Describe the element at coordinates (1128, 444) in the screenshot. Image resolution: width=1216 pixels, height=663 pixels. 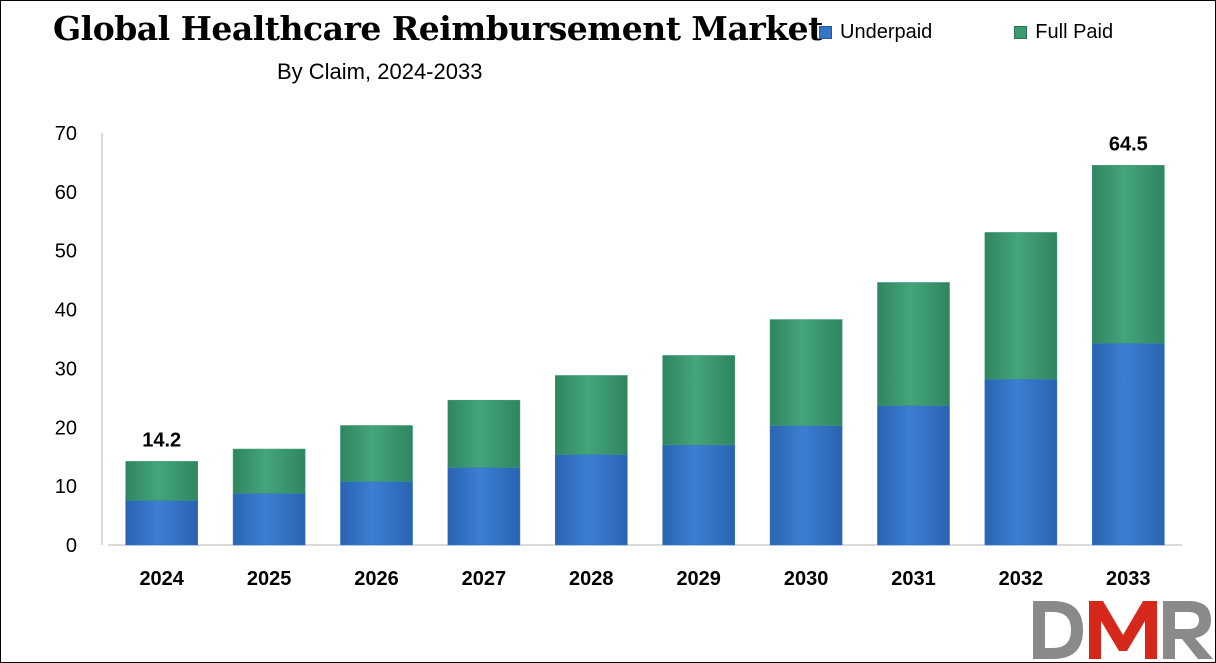
I see `bar-segment-underpaid-2033` at that location.